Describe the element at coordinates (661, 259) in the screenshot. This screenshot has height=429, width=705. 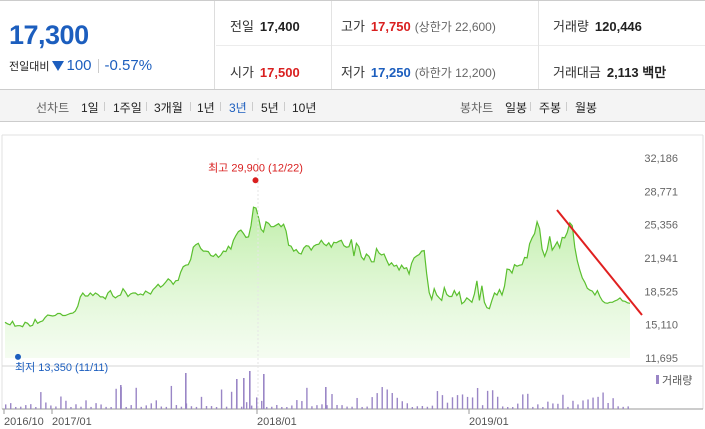
I see `y-tick-label: 21,941` at that location.